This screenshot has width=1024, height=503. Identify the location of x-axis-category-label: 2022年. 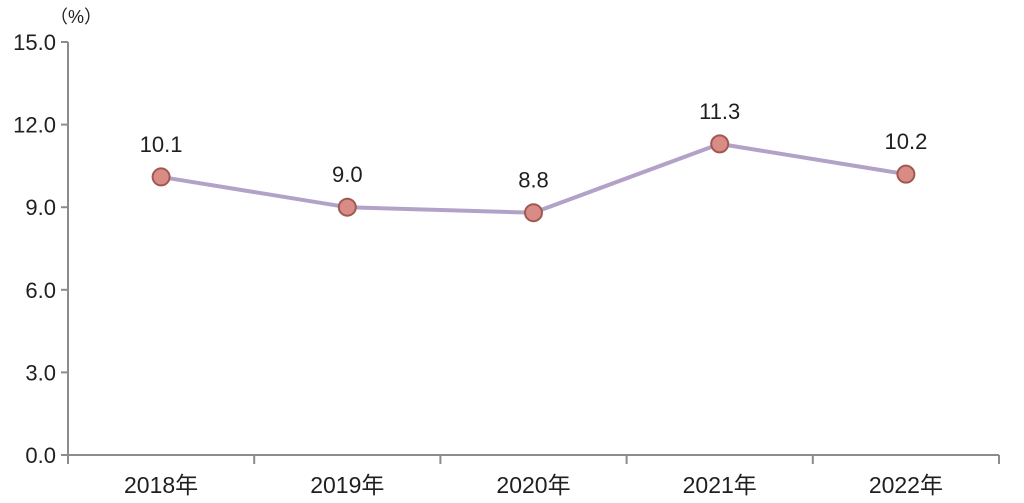
(906, 485).